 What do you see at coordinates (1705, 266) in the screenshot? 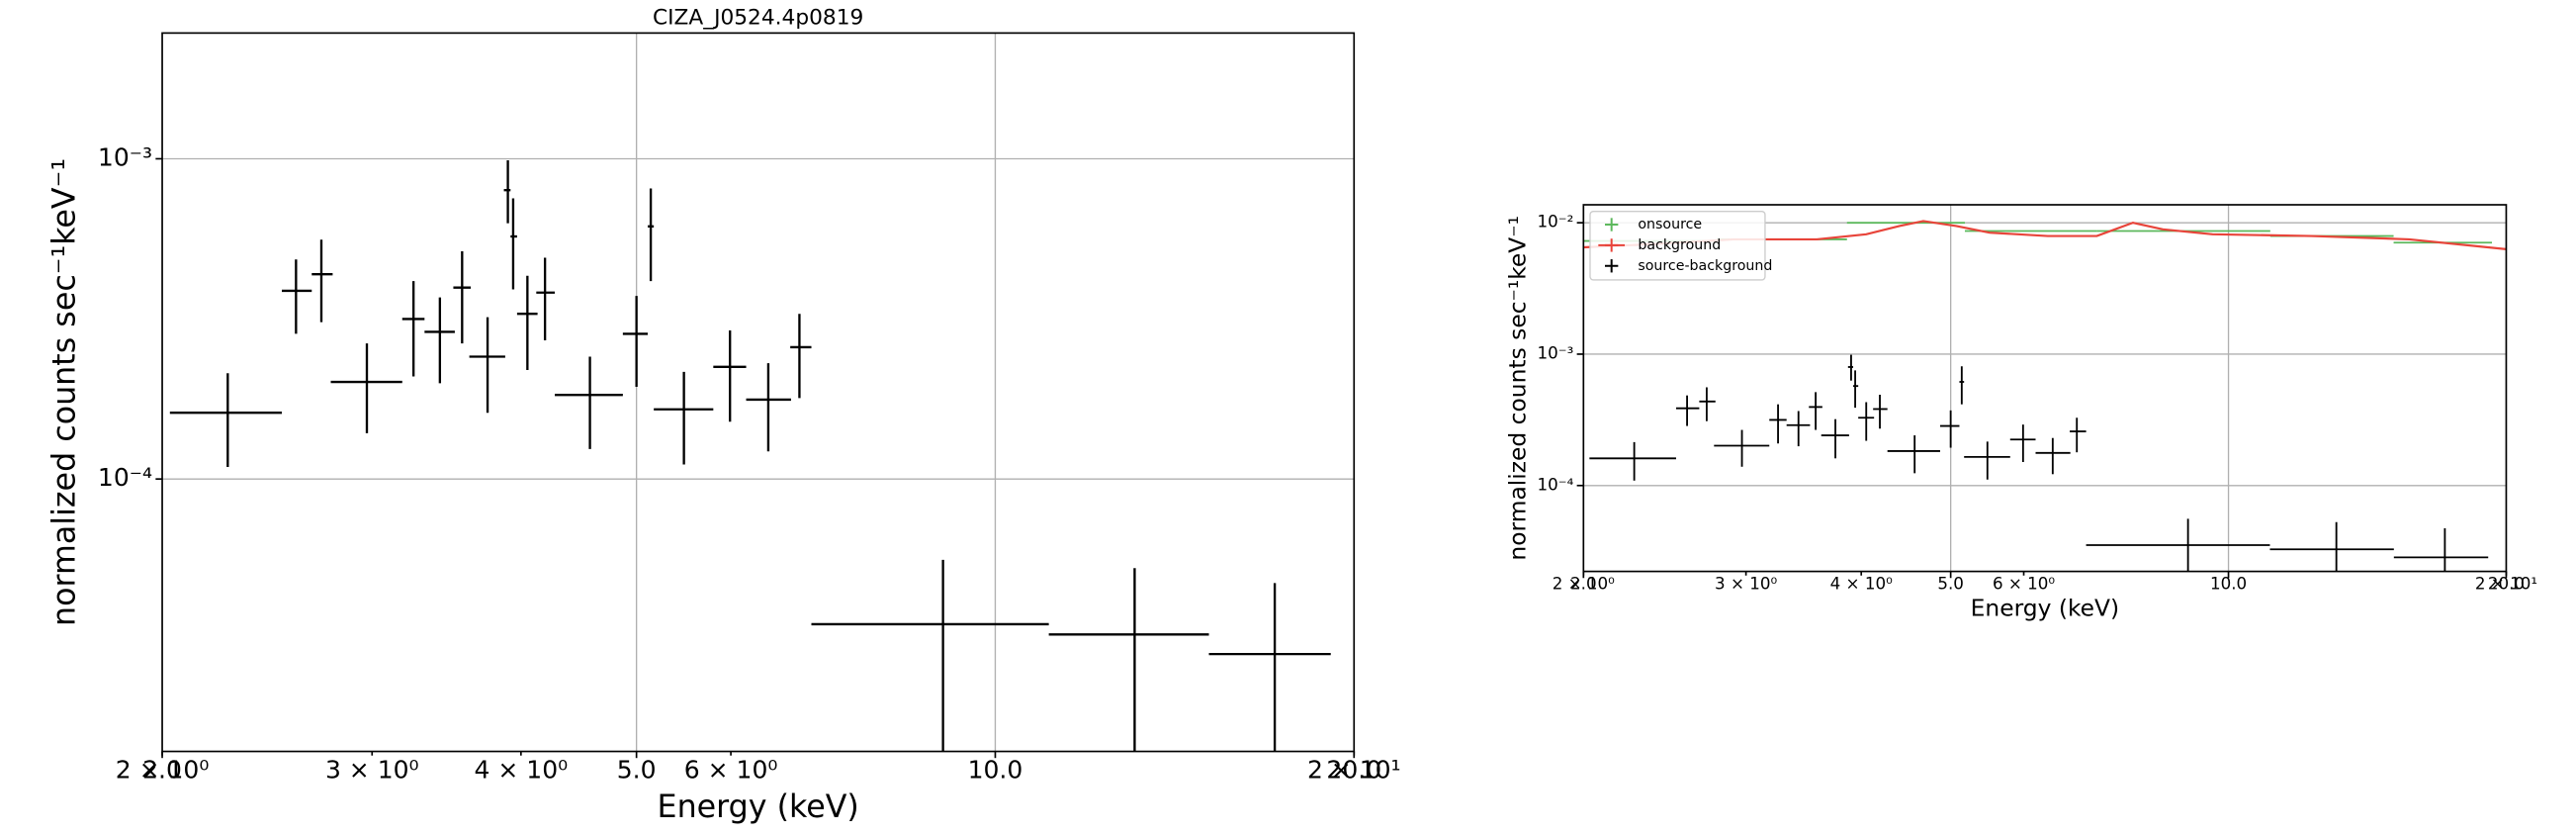
I see `legend-label: source-background` at bounding box center [1705, 266].